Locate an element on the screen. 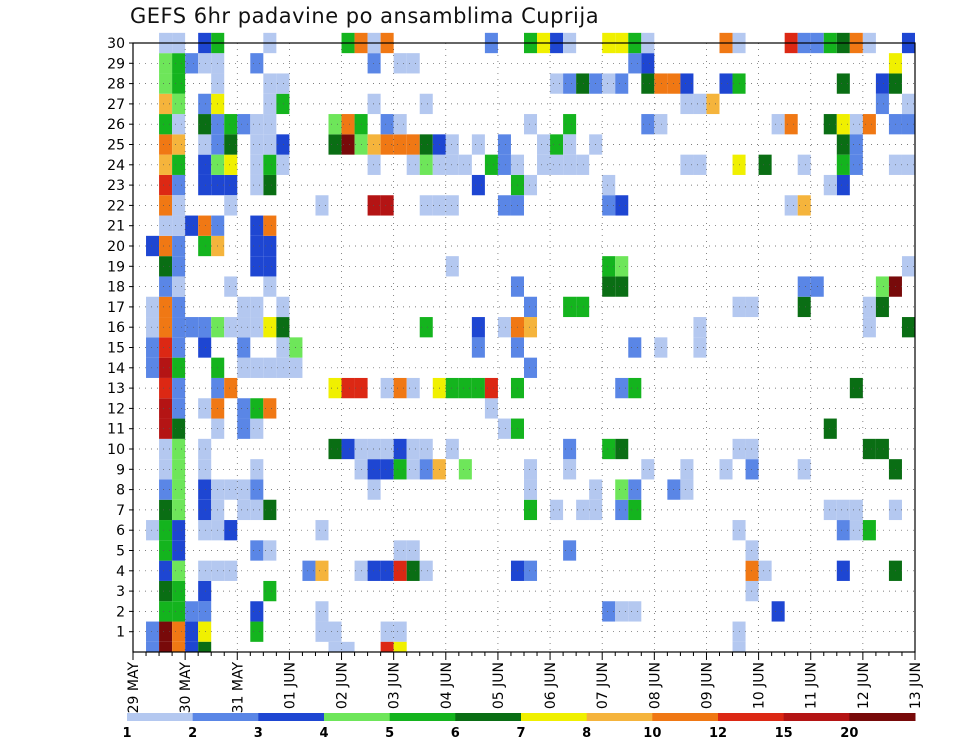 The image size is (960, 742). x-tick-label: 09 JUN is located at coordinates (708, 685).